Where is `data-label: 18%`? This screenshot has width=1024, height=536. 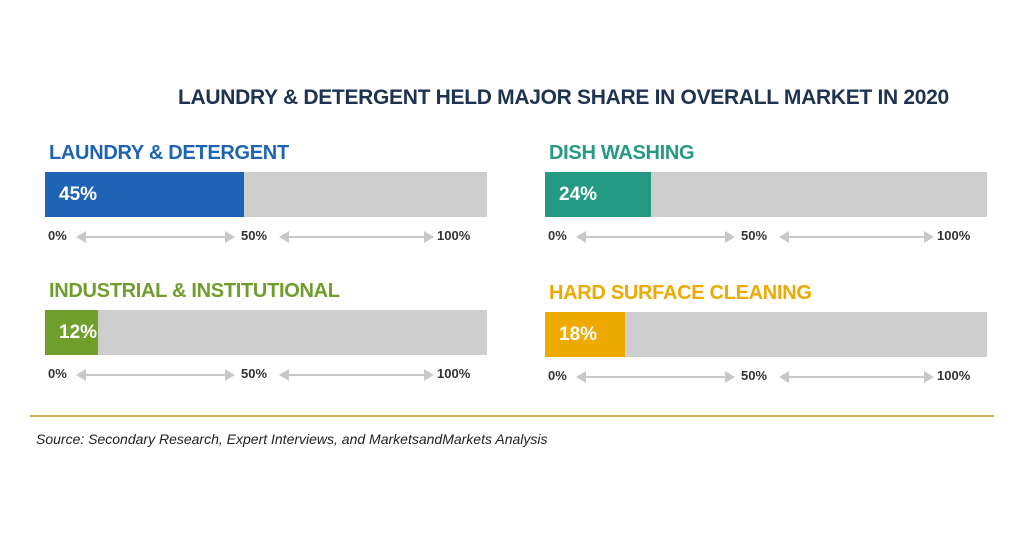 data-label: 18% is located at coordinates (578, 334).